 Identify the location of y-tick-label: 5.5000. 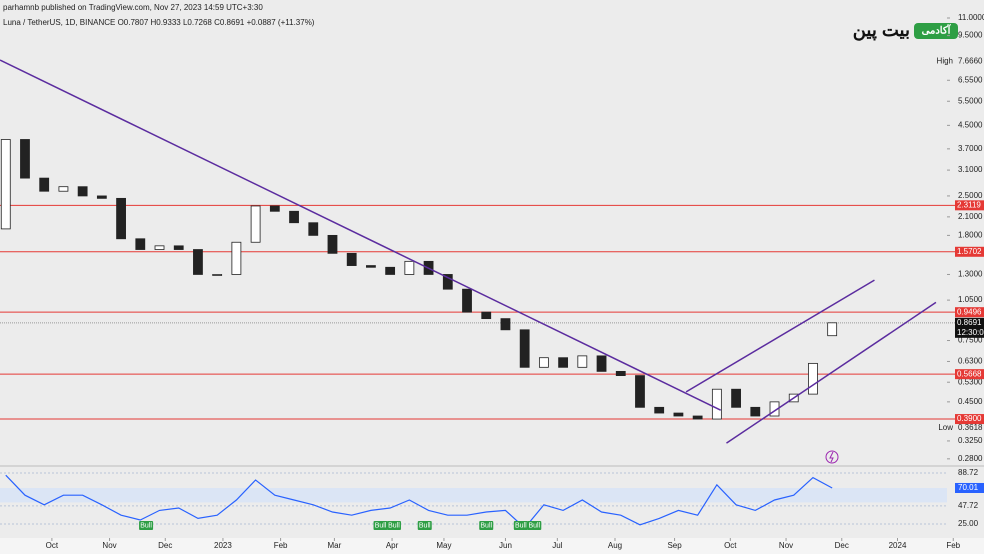
(970, 100).